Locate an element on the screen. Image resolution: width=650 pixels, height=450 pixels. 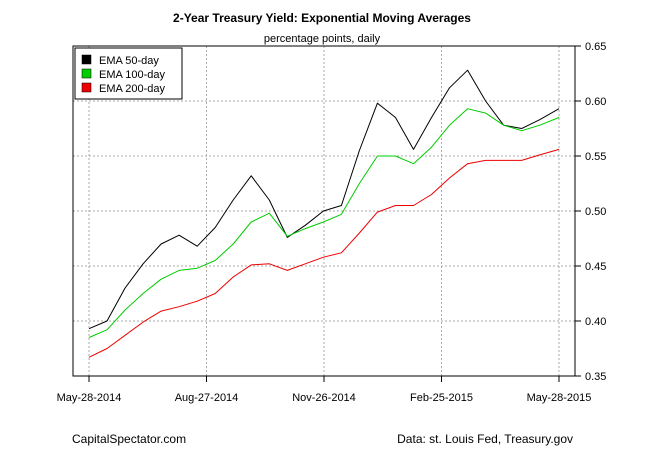
legend-label: EMA 50-day is located at coordinates (129, 61).